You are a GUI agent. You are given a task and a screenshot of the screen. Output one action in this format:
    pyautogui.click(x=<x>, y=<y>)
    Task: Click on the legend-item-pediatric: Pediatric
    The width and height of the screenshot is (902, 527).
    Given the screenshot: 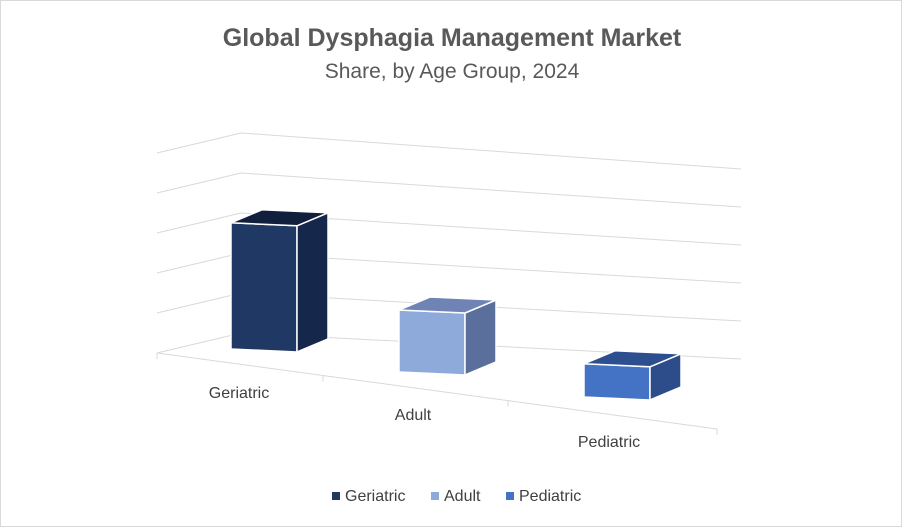 What is the action you would take?
    pyautogui.click(x=543, y=496)
    